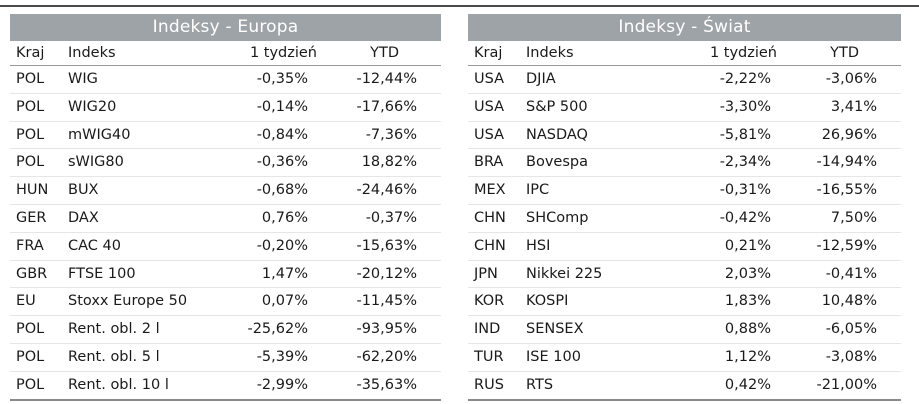 This screenshot has width=919, height=404. I want to click on table-row: POL WIG -0,35% -12,44%, so click(225, 80).